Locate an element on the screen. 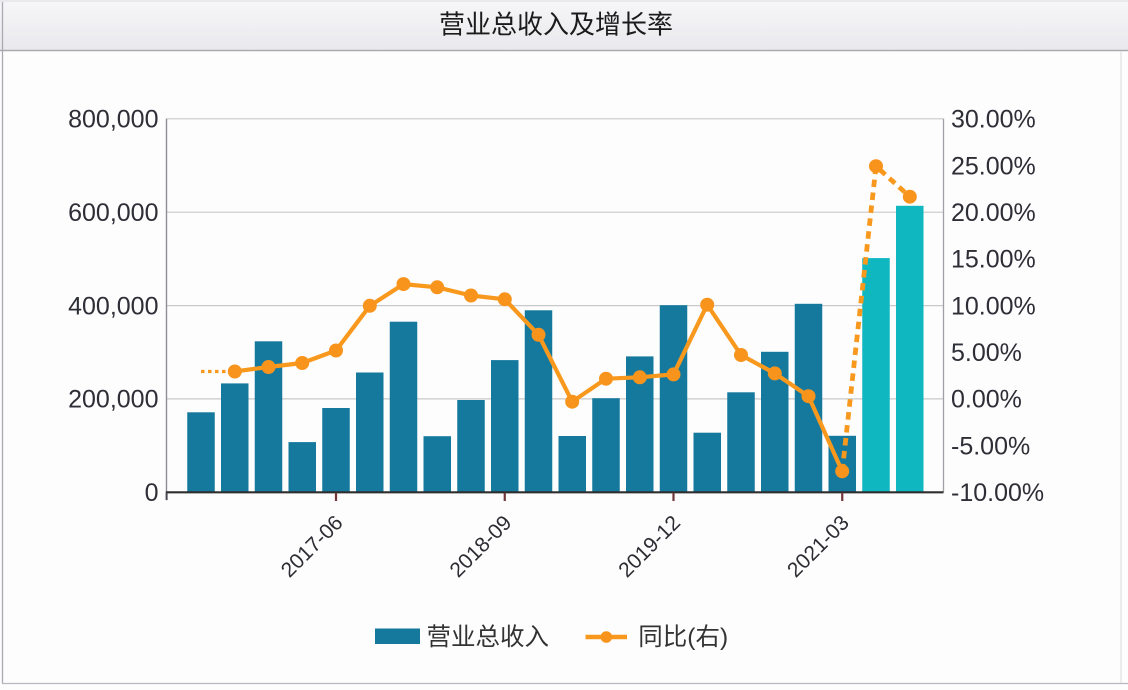  svg-text: 600,000 is located at coordinates (113, 213).